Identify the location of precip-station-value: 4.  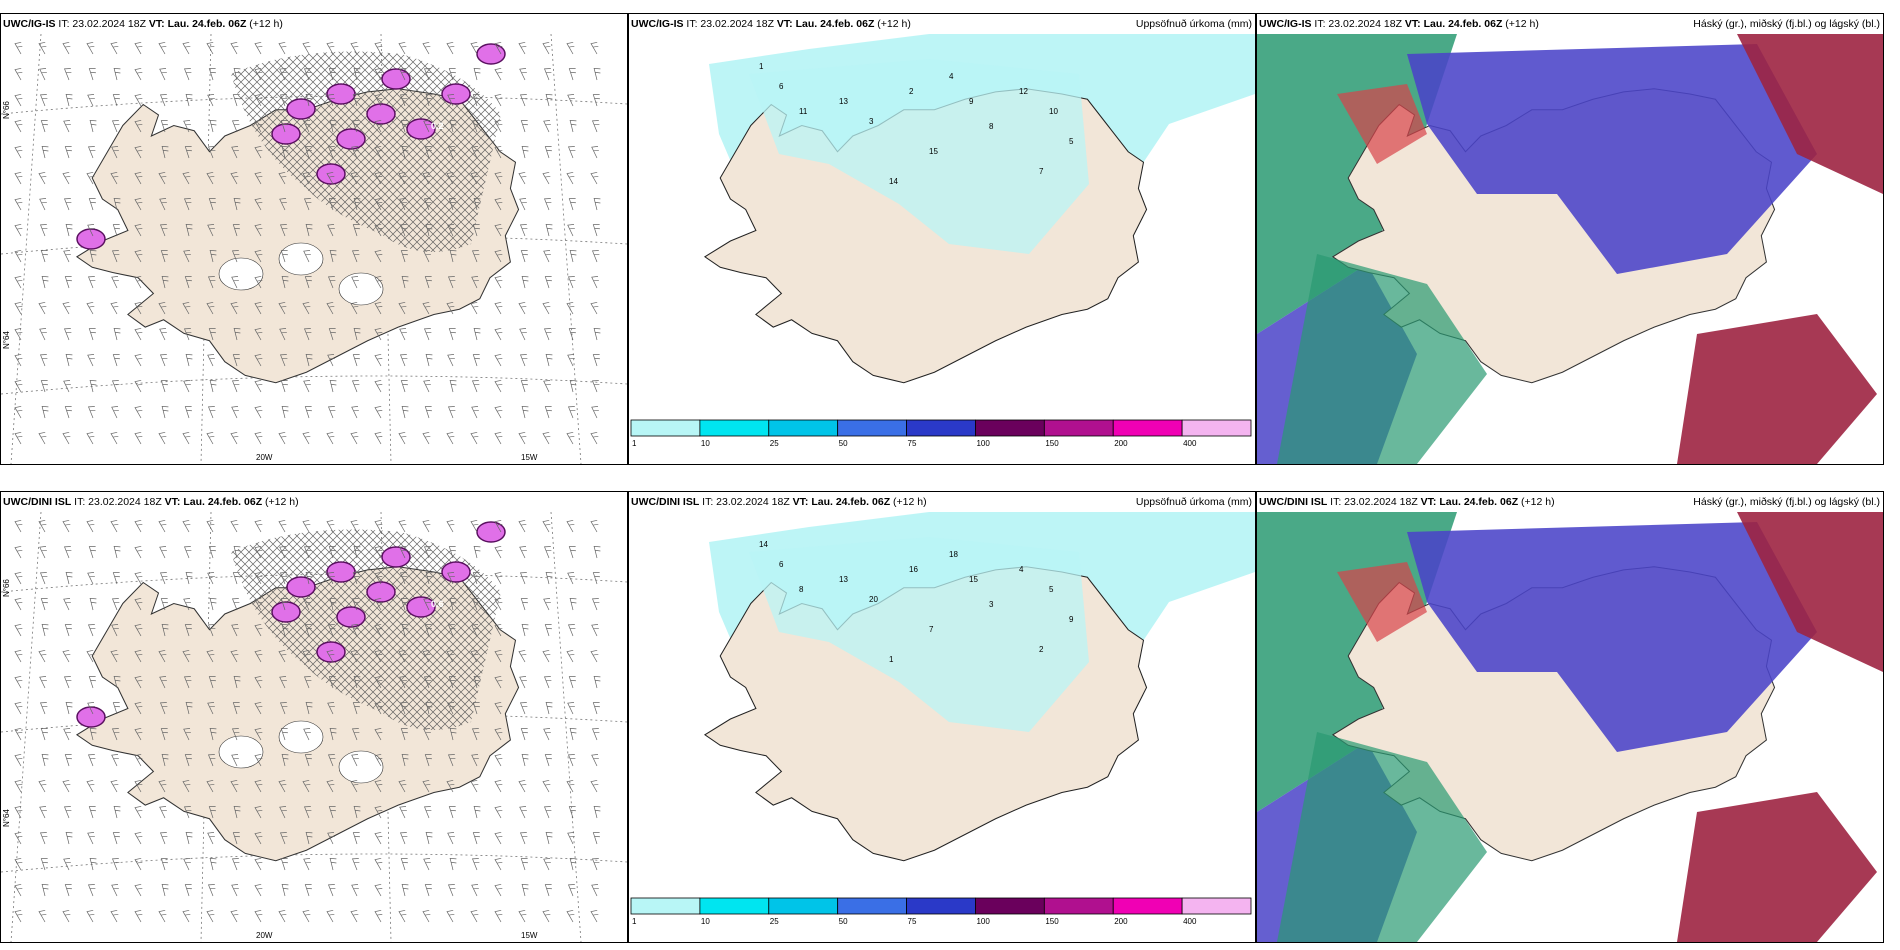
(1021, 569).